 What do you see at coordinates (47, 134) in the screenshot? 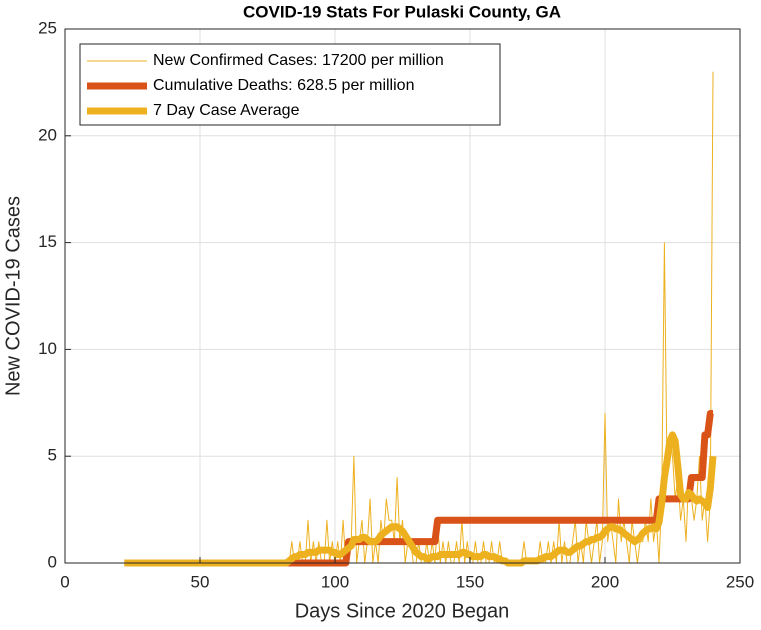
I see `y-tick-label: 20` at bounding box center [47, 134].